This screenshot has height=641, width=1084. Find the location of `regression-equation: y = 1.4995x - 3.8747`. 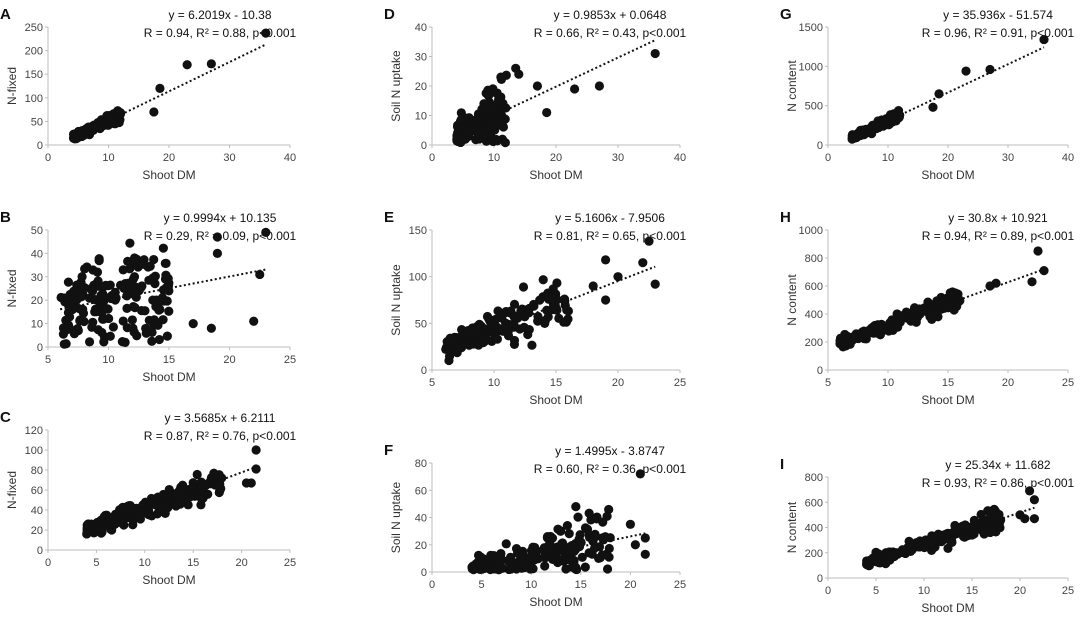

regression-equation: y = 1.4995x - 3.8747 is located at coordinates (610, 451).